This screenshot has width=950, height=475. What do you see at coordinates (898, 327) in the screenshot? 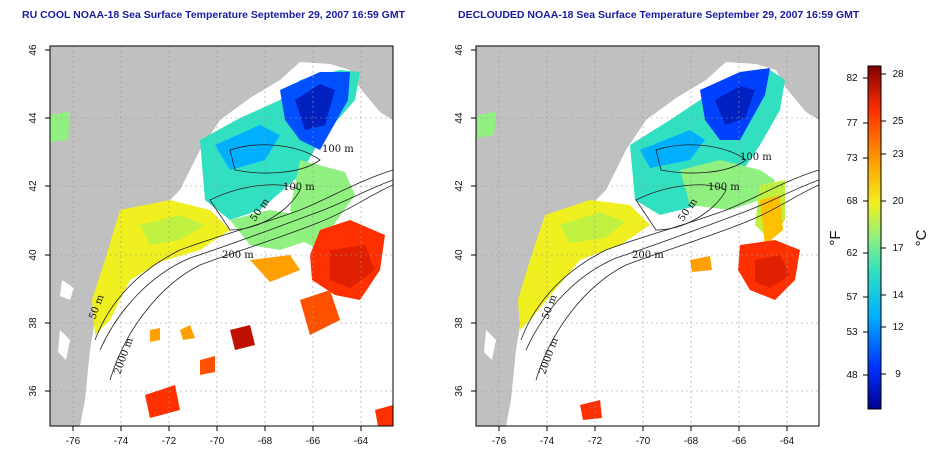
I see `celsius-tick: 12` at bounding box center [898, 327].